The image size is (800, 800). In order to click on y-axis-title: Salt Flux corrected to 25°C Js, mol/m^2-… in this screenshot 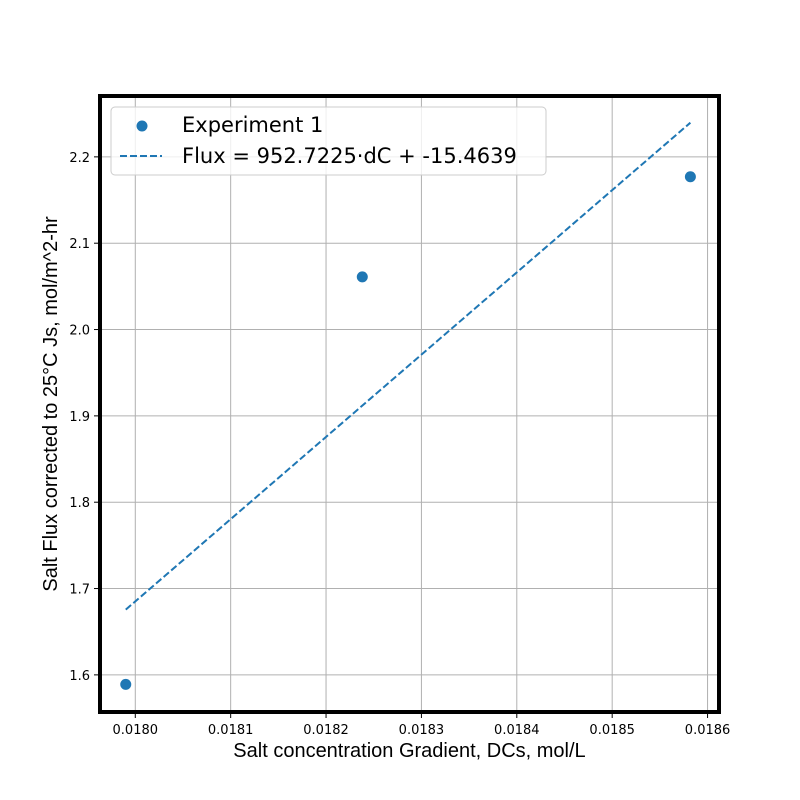, I will do `click(51, 404)`.